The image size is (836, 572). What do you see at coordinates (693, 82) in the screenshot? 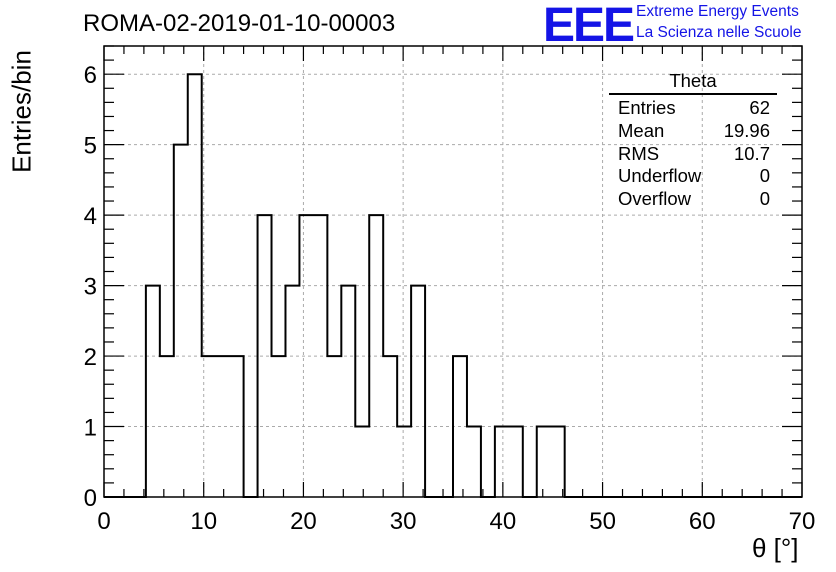
I see `stats-title: Theta` at bounding box center [693, 82].